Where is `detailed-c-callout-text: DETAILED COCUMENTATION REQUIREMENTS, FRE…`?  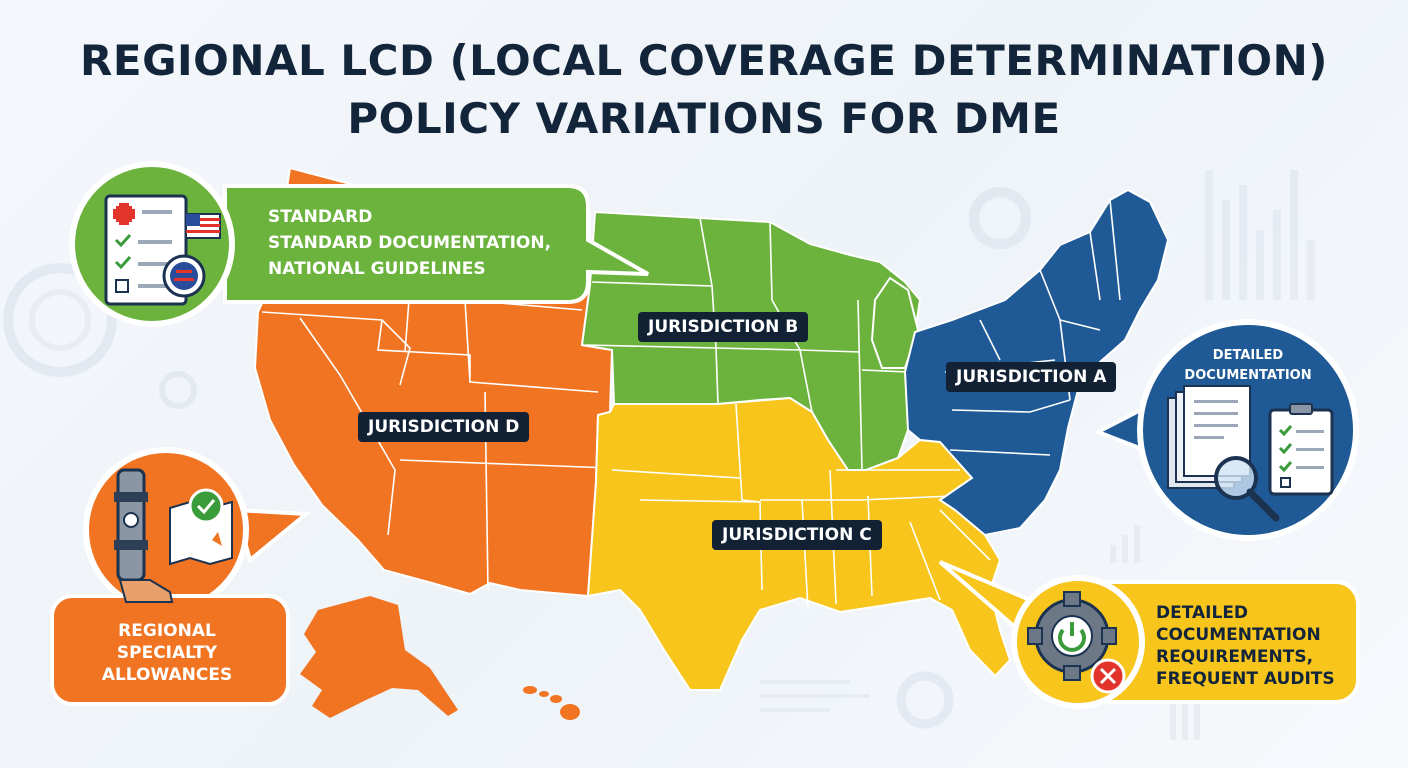 detailed-c-callout-text: DETAILED COCUMENTATION REQUIREMENTS, FRE… is located at coordinates (1245, 646).